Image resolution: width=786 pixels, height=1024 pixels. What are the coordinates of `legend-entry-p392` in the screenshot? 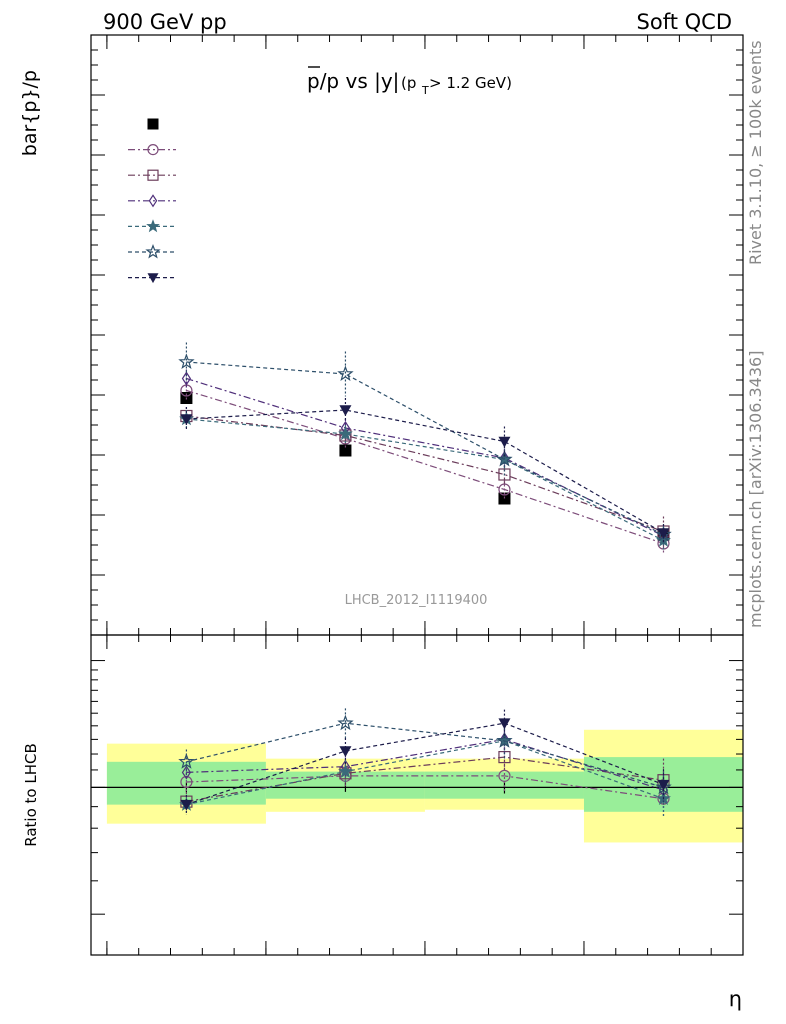 It's located at (152, 201).